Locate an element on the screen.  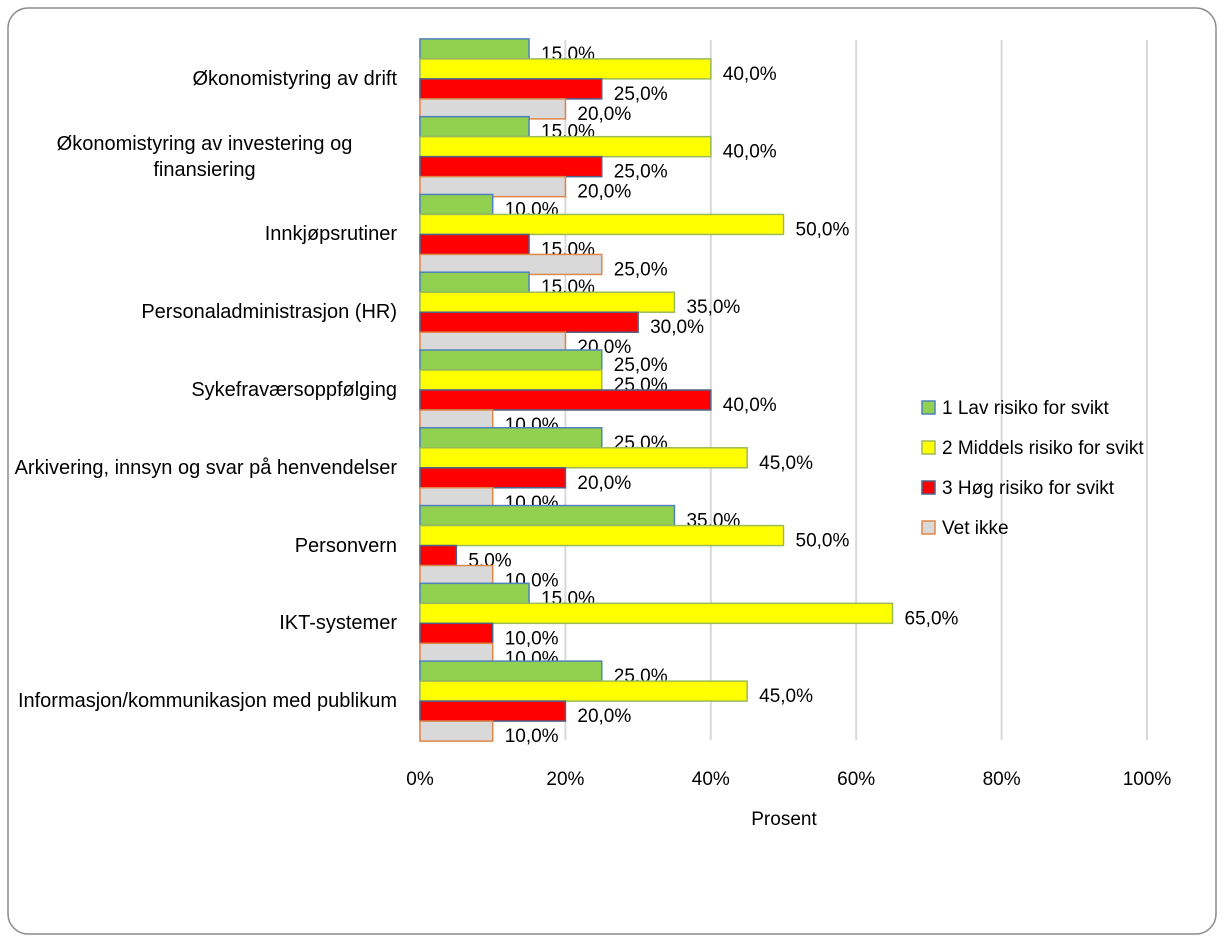
legend-label: 1 Lav risiko for svikt is located at coordinates (1026, 408).